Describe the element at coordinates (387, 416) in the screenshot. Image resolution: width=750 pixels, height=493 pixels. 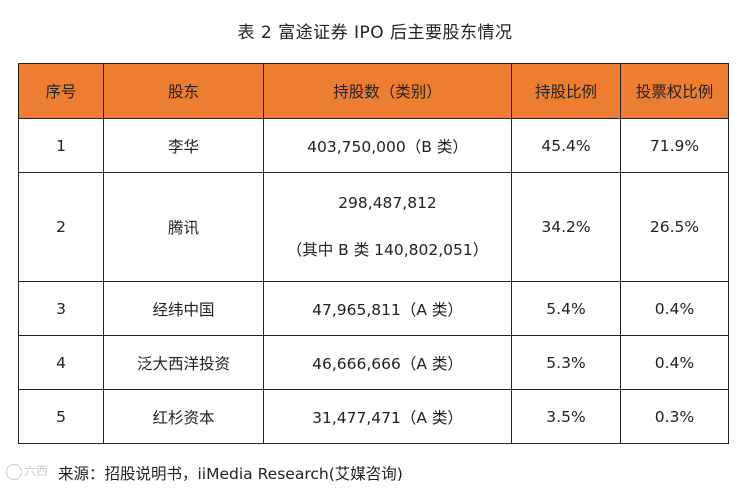
I see `cell-shares: 31,477,471（A 类）` at that location.